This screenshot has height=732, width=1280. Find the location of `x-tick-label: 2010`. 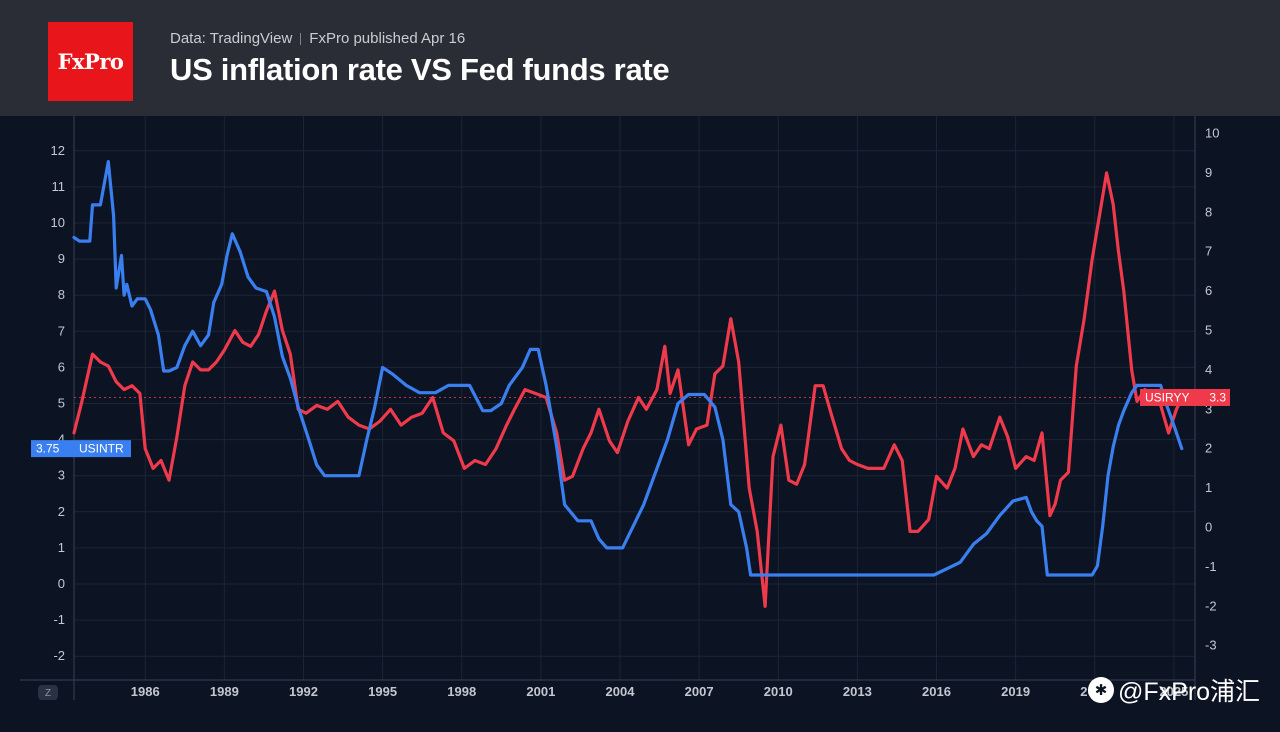

x-tick-label: 2010 is located at coordinates (778, 691).